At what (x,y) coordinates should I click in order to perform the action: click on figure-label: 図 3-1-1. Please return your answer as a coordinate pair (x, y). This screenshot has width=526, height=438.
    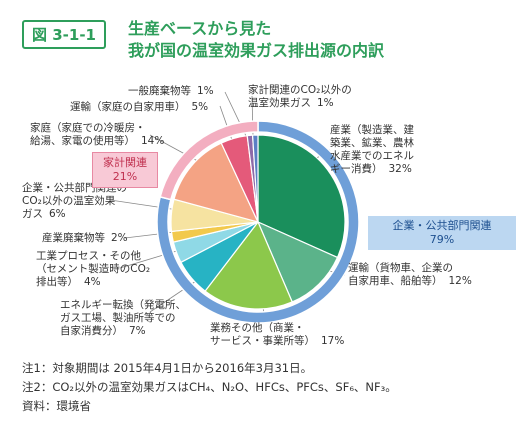
    Looking at the image, I should click on (64, 34).